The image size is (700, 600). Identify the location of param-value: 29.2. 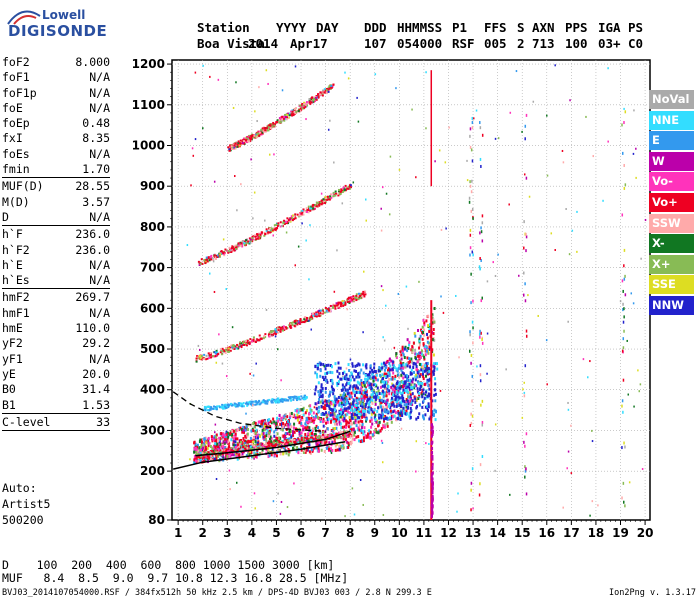
(96, 343).